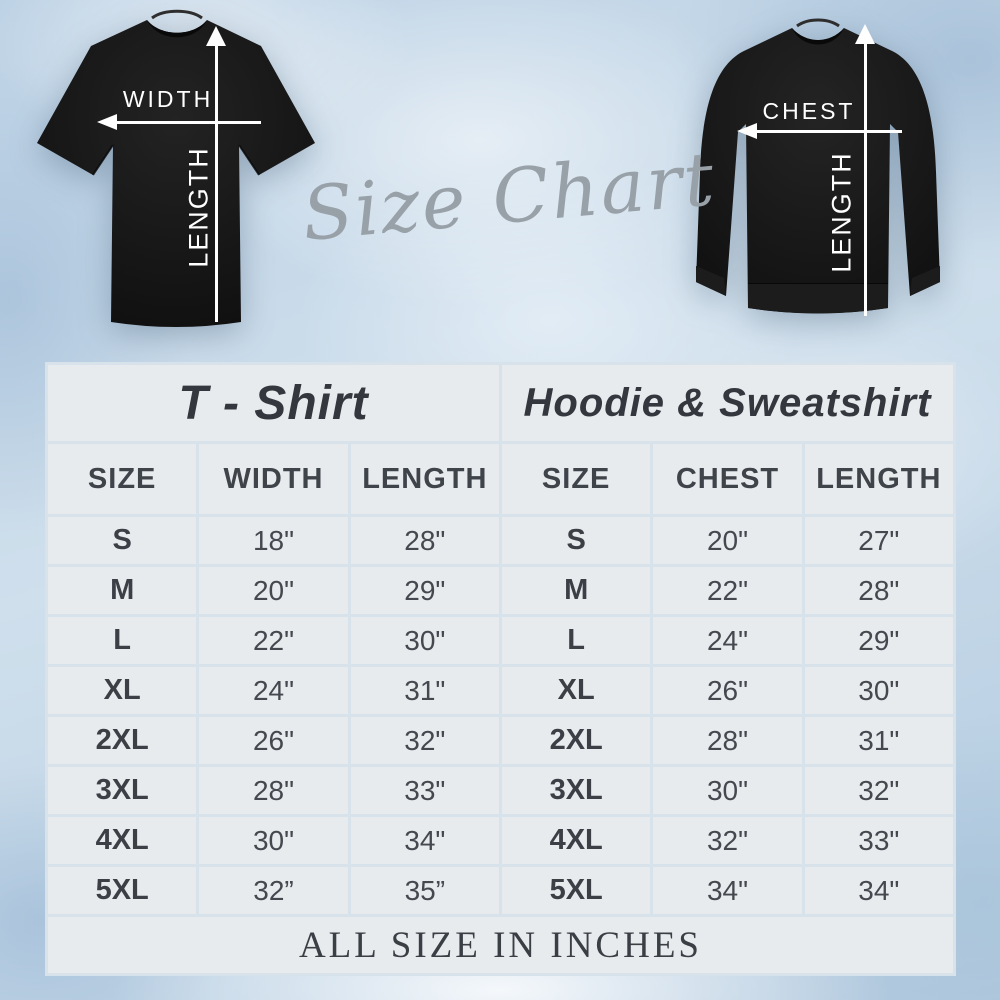  Describe the element at coordinates (424, 890) in the screenshot. I see `value-cell: 35”` at that location.